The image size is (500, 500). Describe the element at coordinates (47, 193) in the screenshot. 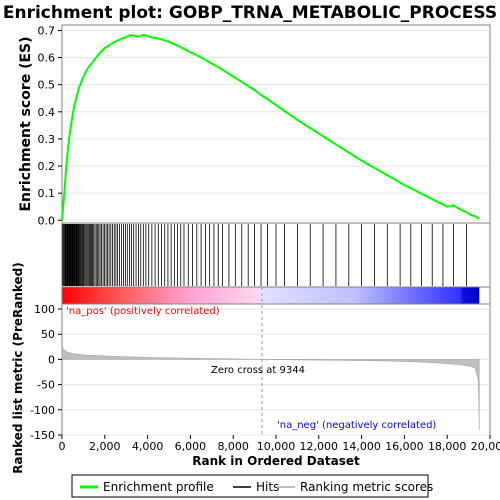

I see `es-y-tick-label: 0.1` at that location.